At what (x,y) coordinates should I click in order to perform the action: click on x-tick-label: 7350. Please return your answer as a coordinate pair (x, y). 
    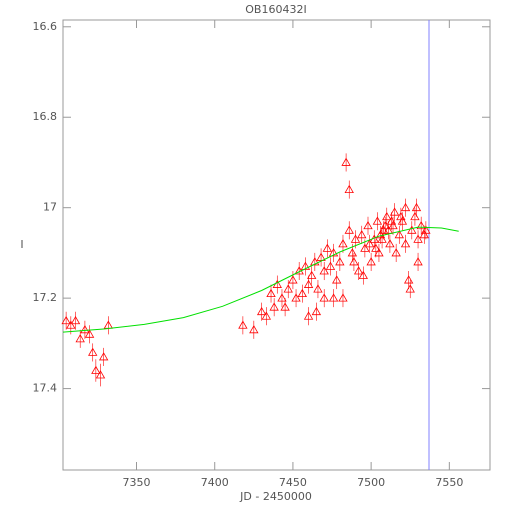
    Looking at the image, I should click on (137, 482).